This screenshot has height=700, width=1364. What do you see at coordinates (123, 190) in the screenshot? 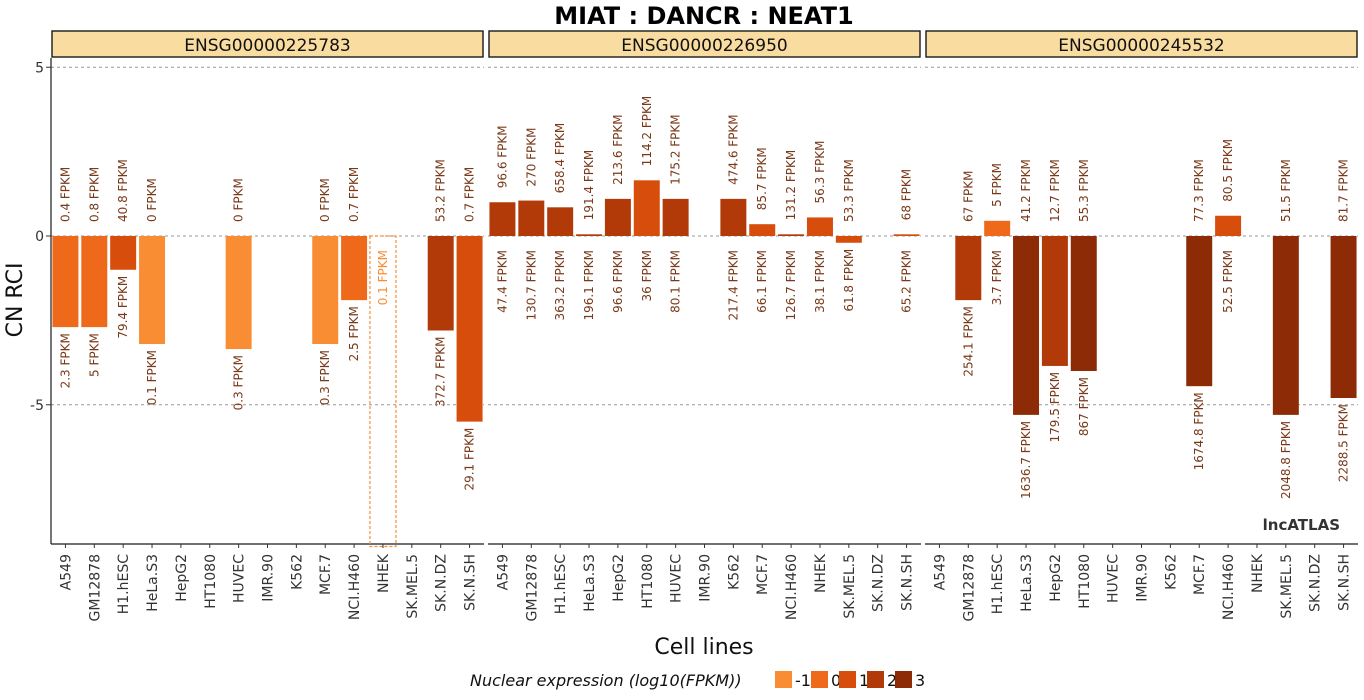
I see `data-label-top: 40.8 FPKM` at bounding box center [123, 190].